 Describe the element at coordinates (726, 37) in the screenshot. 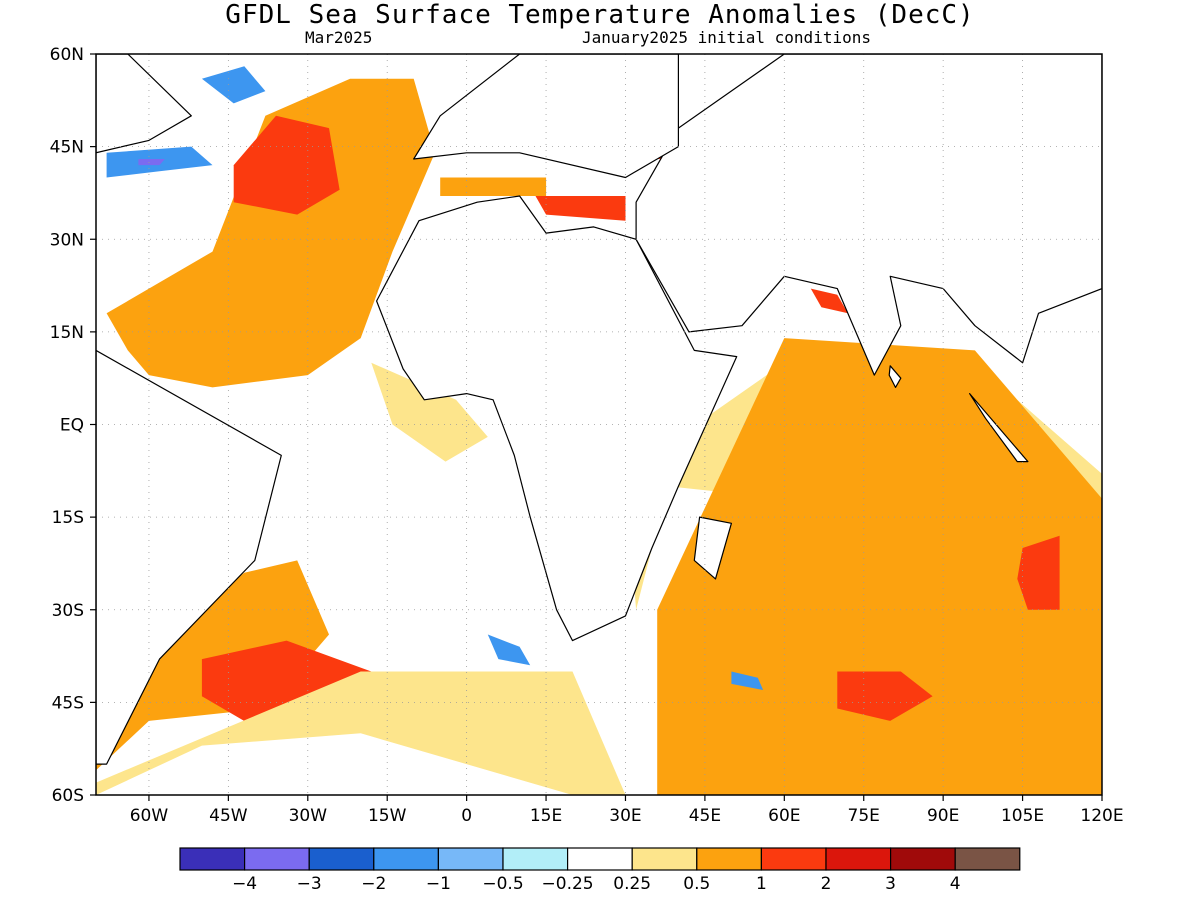

I see `initial-conditions: January2025 initial conditions` at that location.